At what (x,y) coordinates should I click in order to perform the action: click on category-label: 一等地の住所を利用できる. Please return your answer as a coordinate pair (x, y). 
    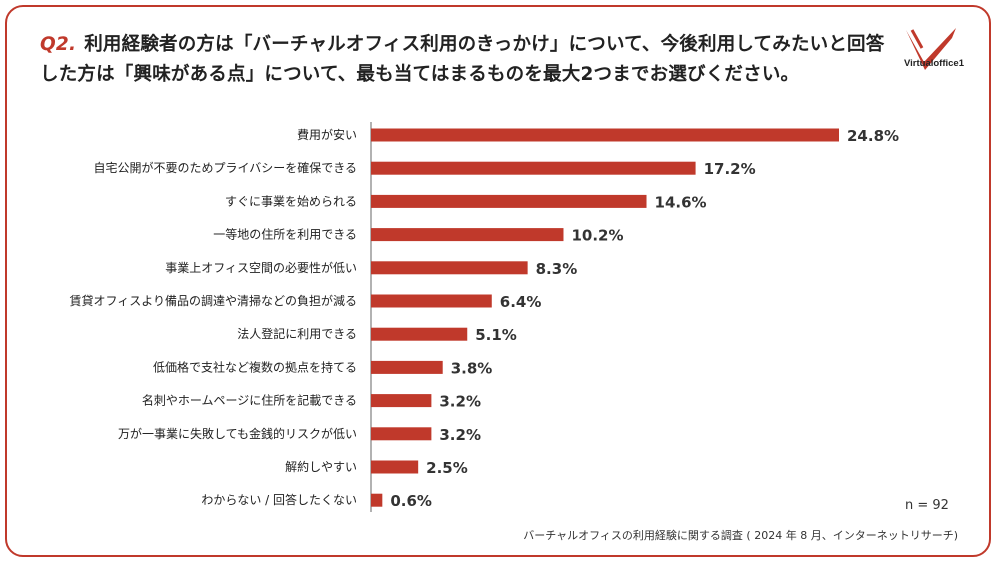
    Looking at the image, I should click on (285, 235).